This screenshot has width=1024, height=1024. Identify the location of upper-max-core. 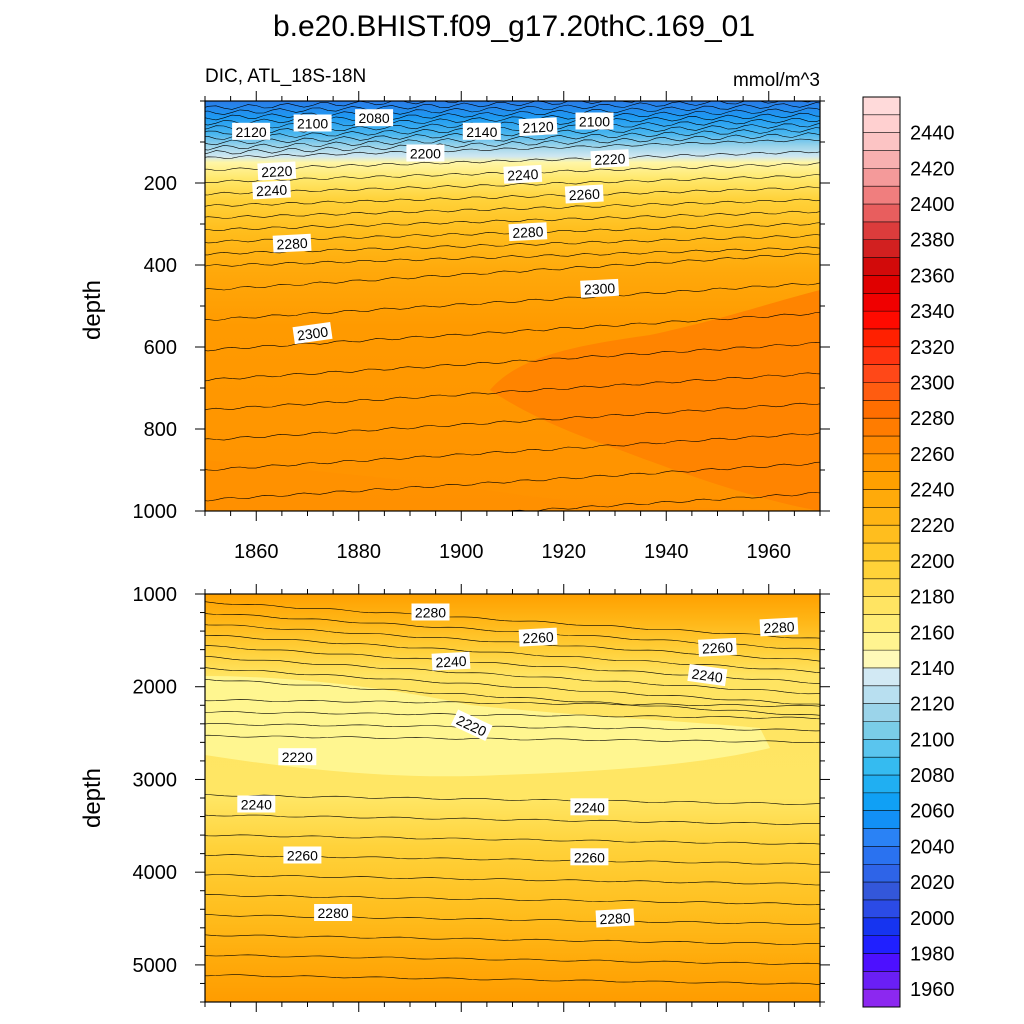
(655, 400).